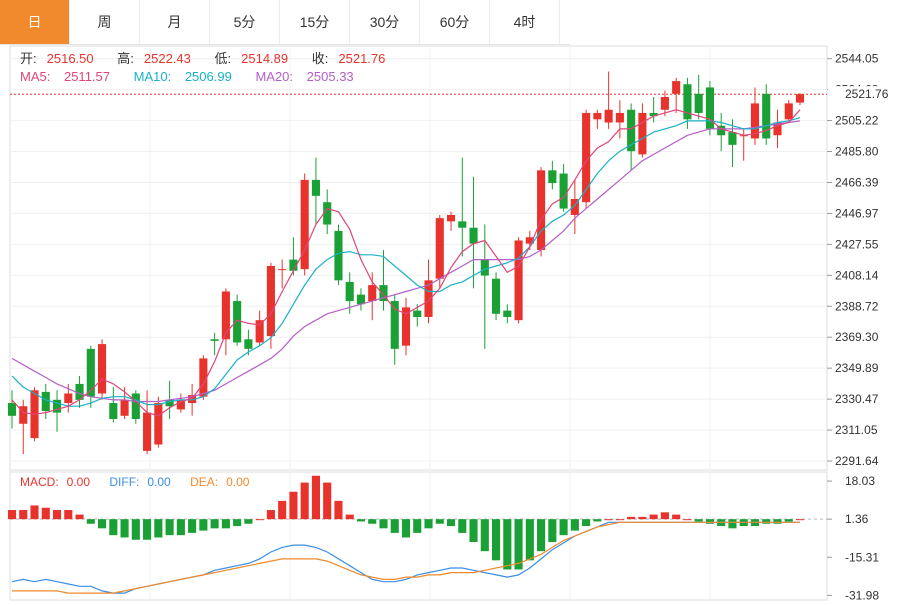 The width and height of the screenshot is (916, 605). Describe the element at coordinates (362, 58) in the screenshot. I see `close-value: 2521.76` at that location.